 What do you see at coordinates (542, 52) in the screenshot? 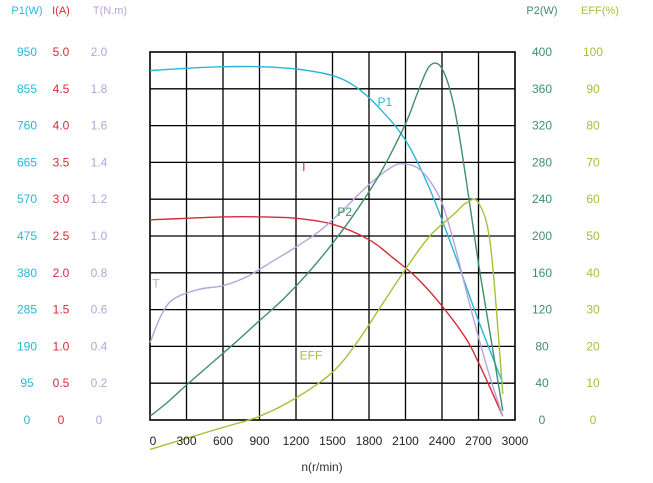
I see `axis-tick-p2: 400` at bounding box center [542, 52].